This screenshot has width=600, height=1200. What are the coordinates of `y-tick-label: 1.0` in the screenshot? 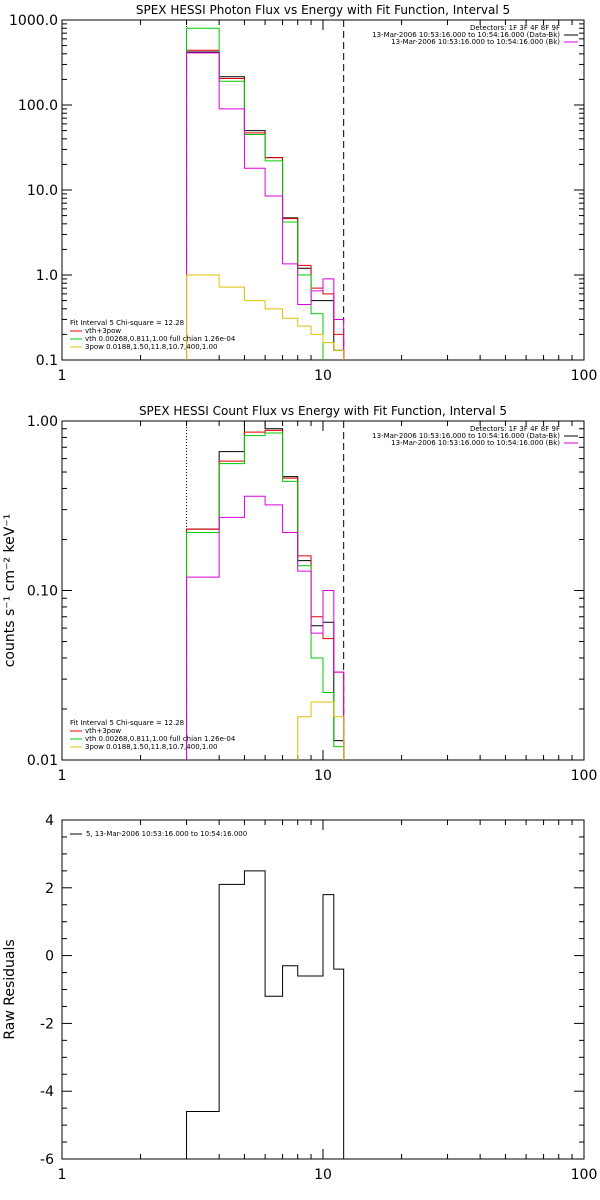 It's located at (47, 276).